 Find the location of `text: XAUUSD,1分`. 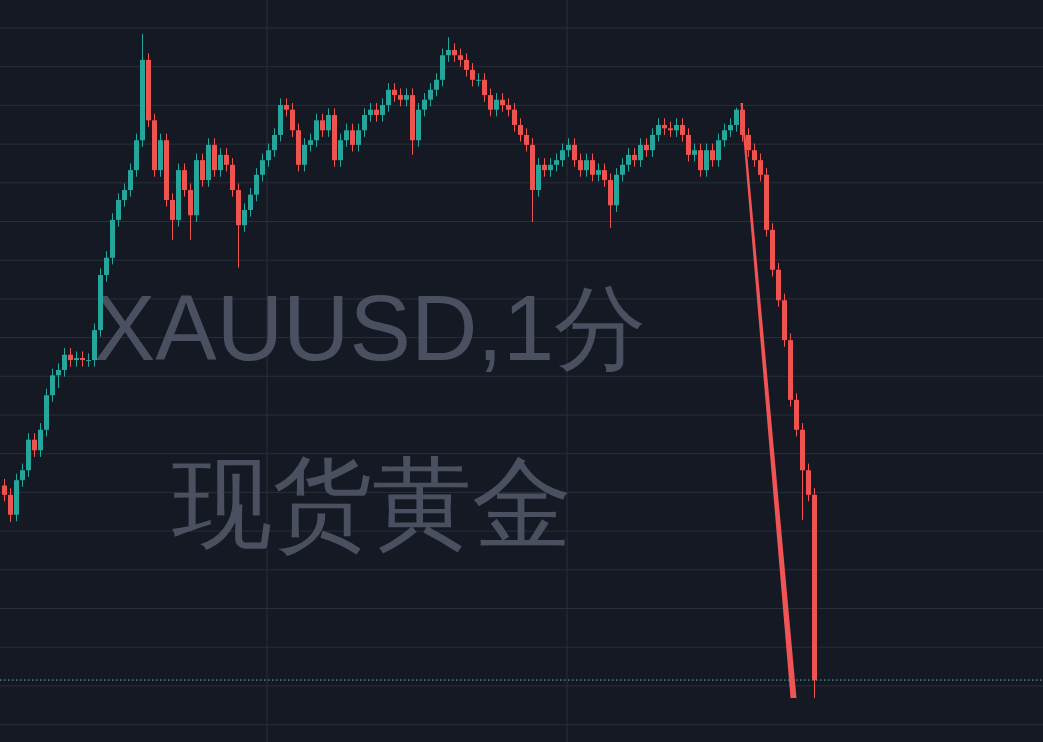

text: XAUUSD,1分 is located at coordinates (370, 328).